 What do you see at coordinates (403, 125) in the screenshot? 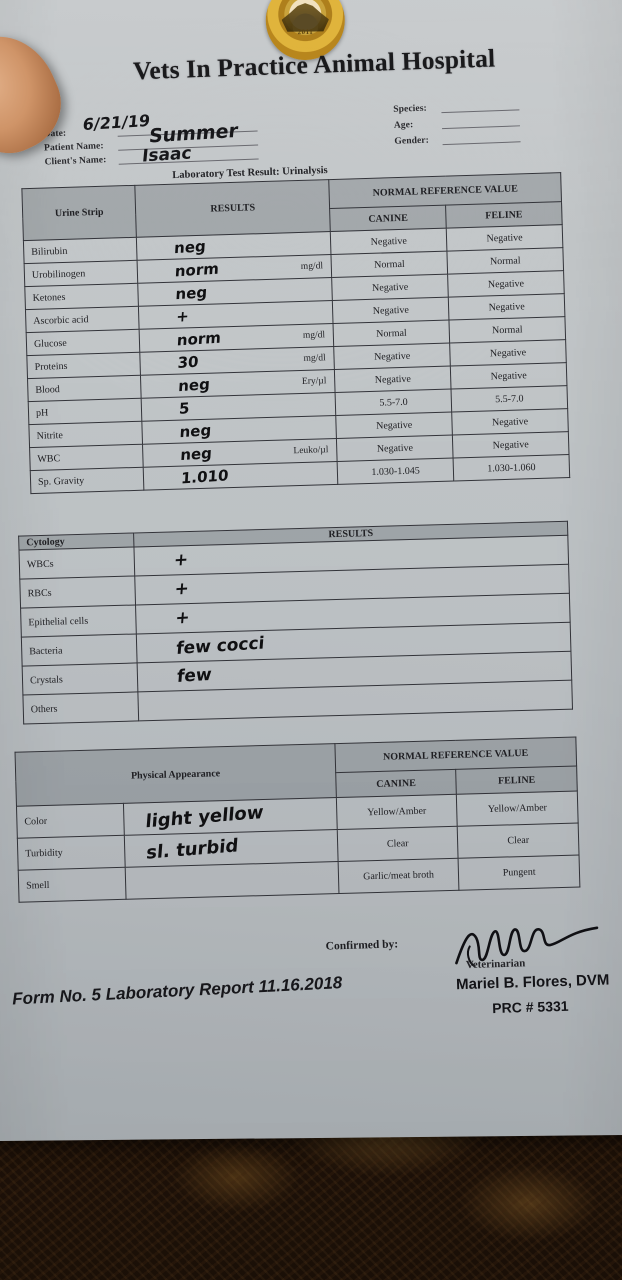
I see `age-label: Age:` at bounding box center [403, 125].